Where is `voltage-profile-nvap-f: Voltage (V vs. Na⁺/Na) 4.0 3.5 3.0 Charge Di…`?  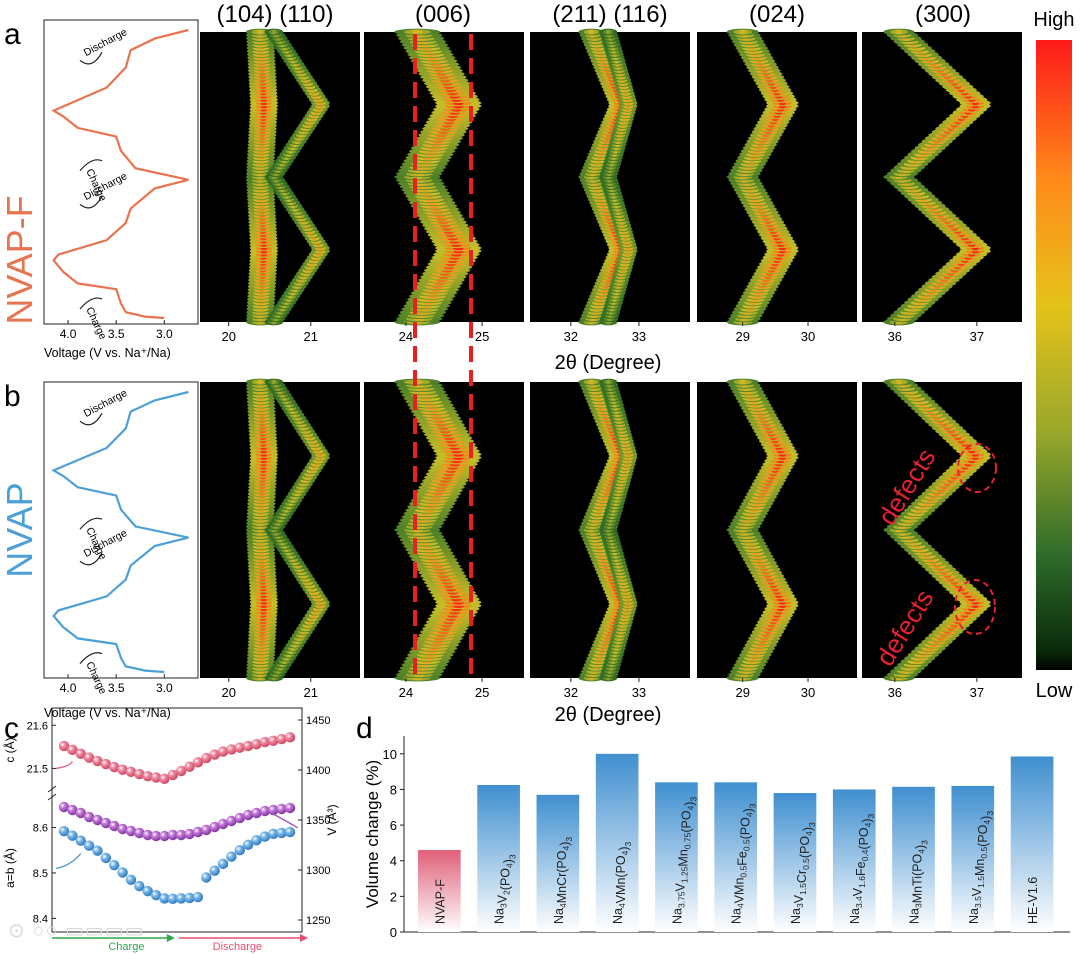 voltage-profile-nvap-f: Voltage (V vs. Na⁺/Na) 4.0 3.5 3.0 Charge Di… is located at coordinates (121, 189).